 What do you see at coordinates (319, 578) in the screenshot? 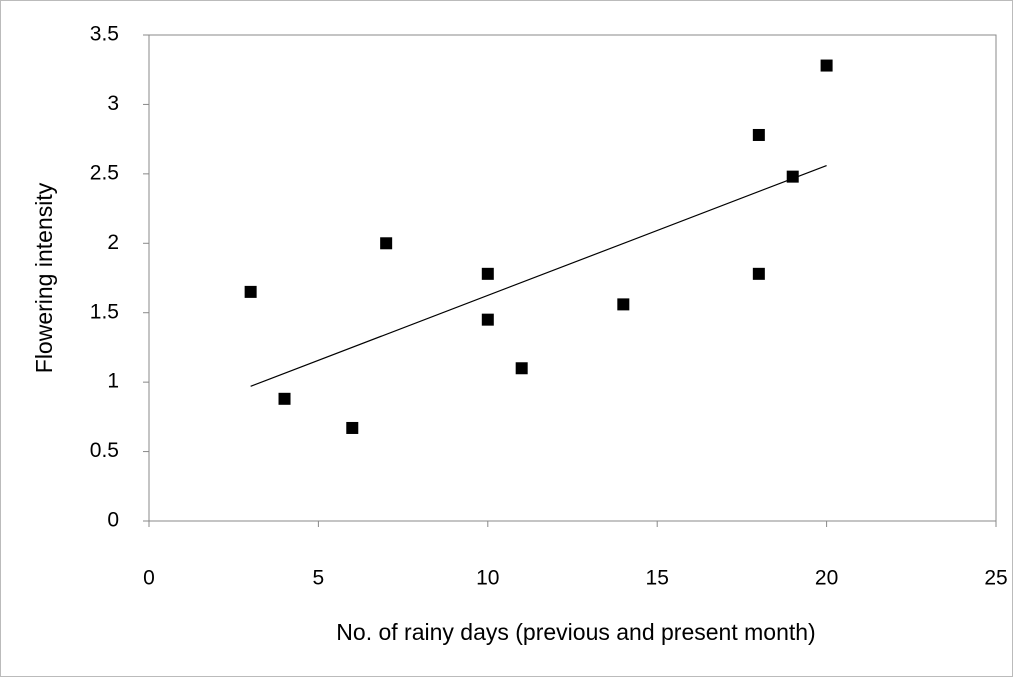
I see `x-tick-label: 5` at bounding box center [319, 578].